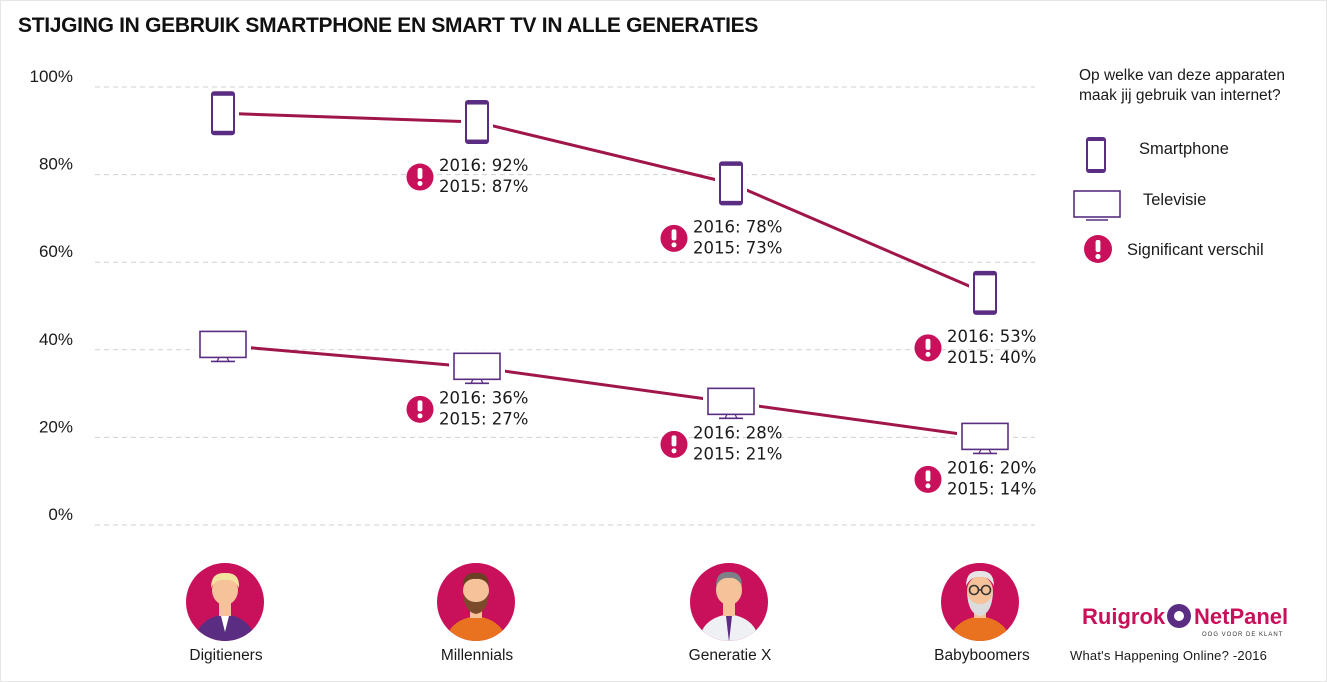 This screenshot has height=682, width=1327. I want to click on avatar-babyboomers, so click(980, 602).